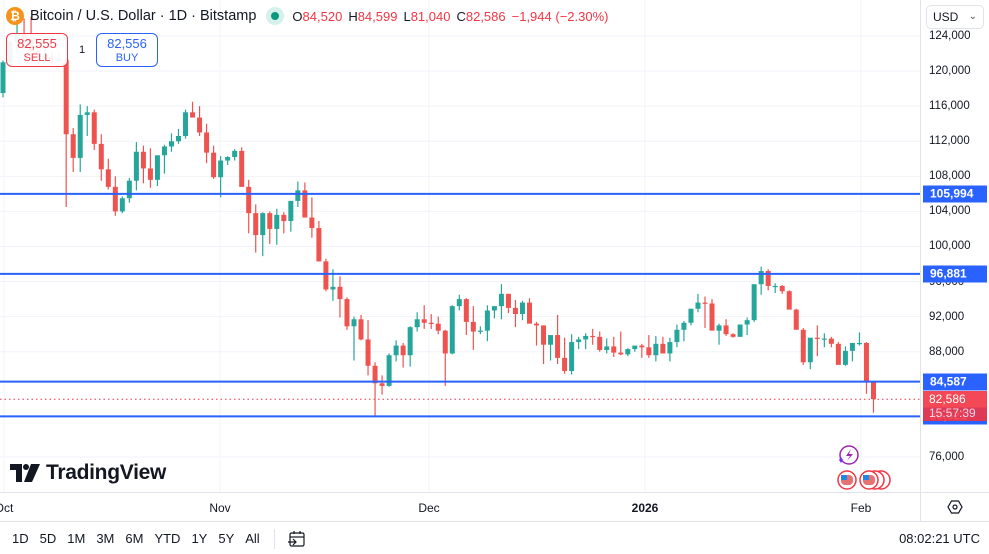 Image resolution: width=989 pixels, height=554 pixels. Describe the element at coordinates (861, 508) in the screenshot. I see `time-tick-label: Feb` at that location.